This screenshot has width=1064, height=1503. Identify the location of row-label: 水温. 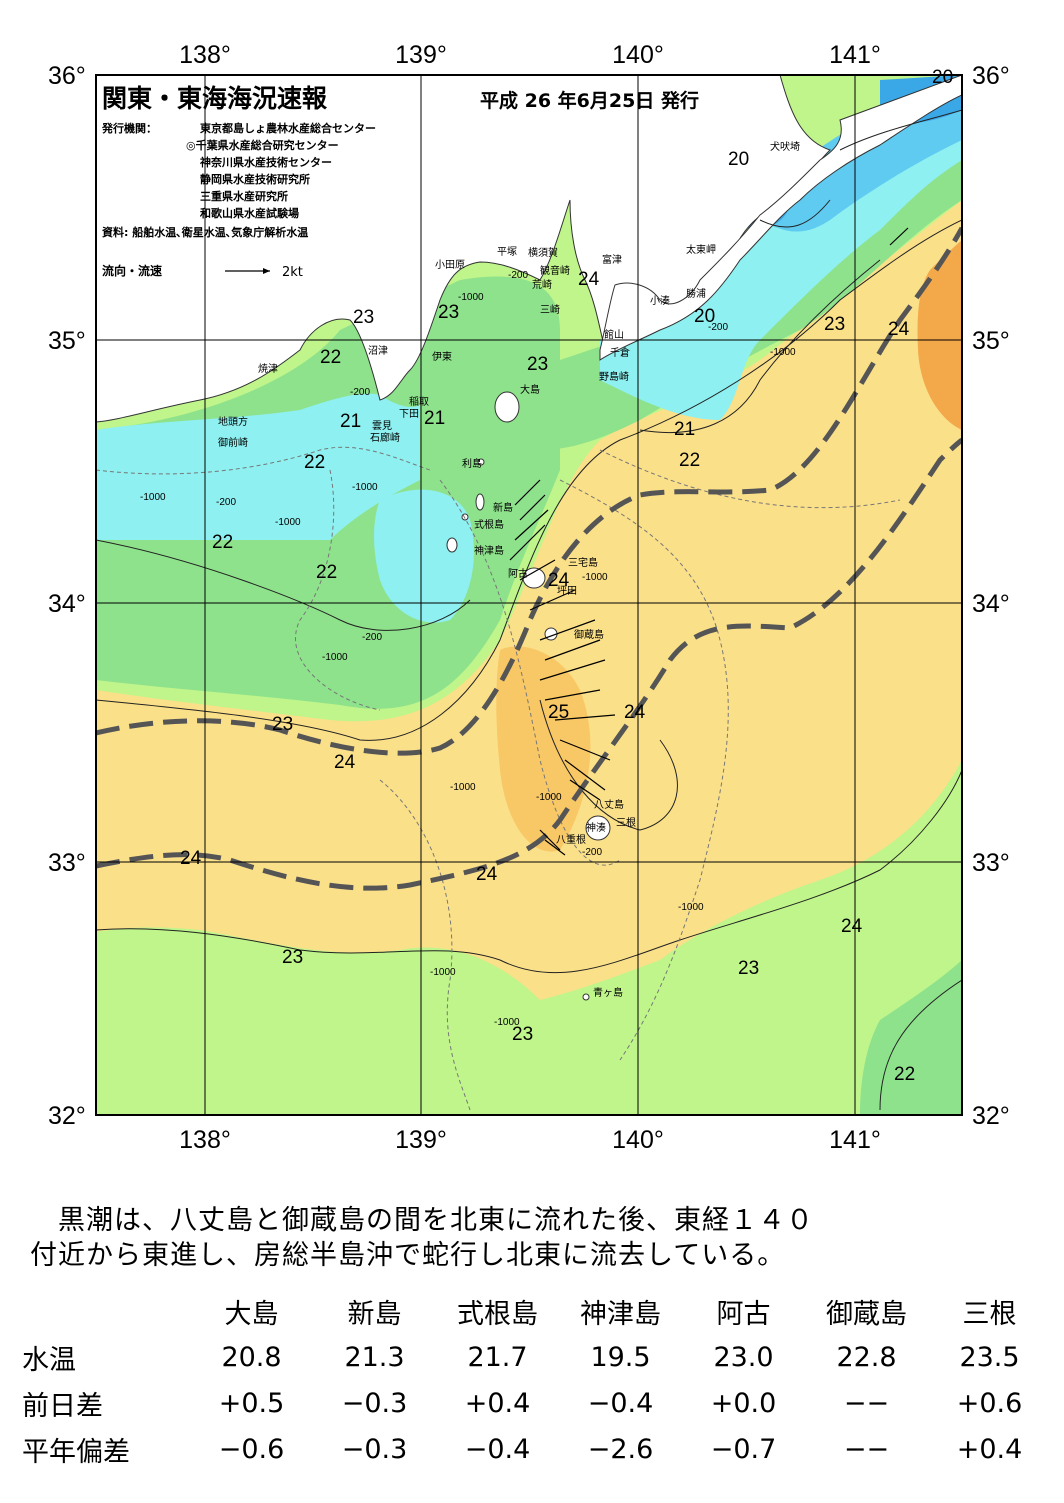
(49, 1360).